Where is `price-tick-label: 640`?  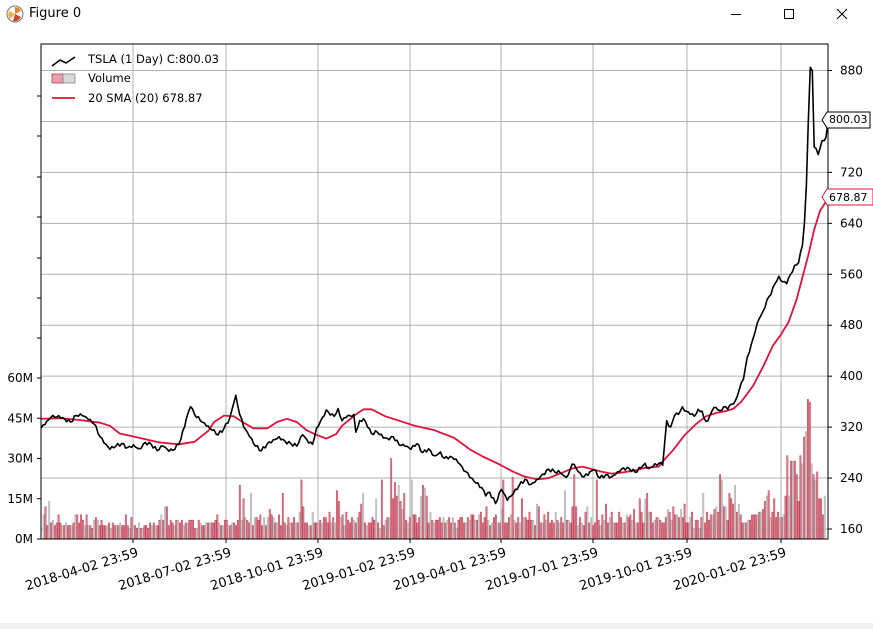
price-tick-label: 640 is located at coordinates (851, 223).